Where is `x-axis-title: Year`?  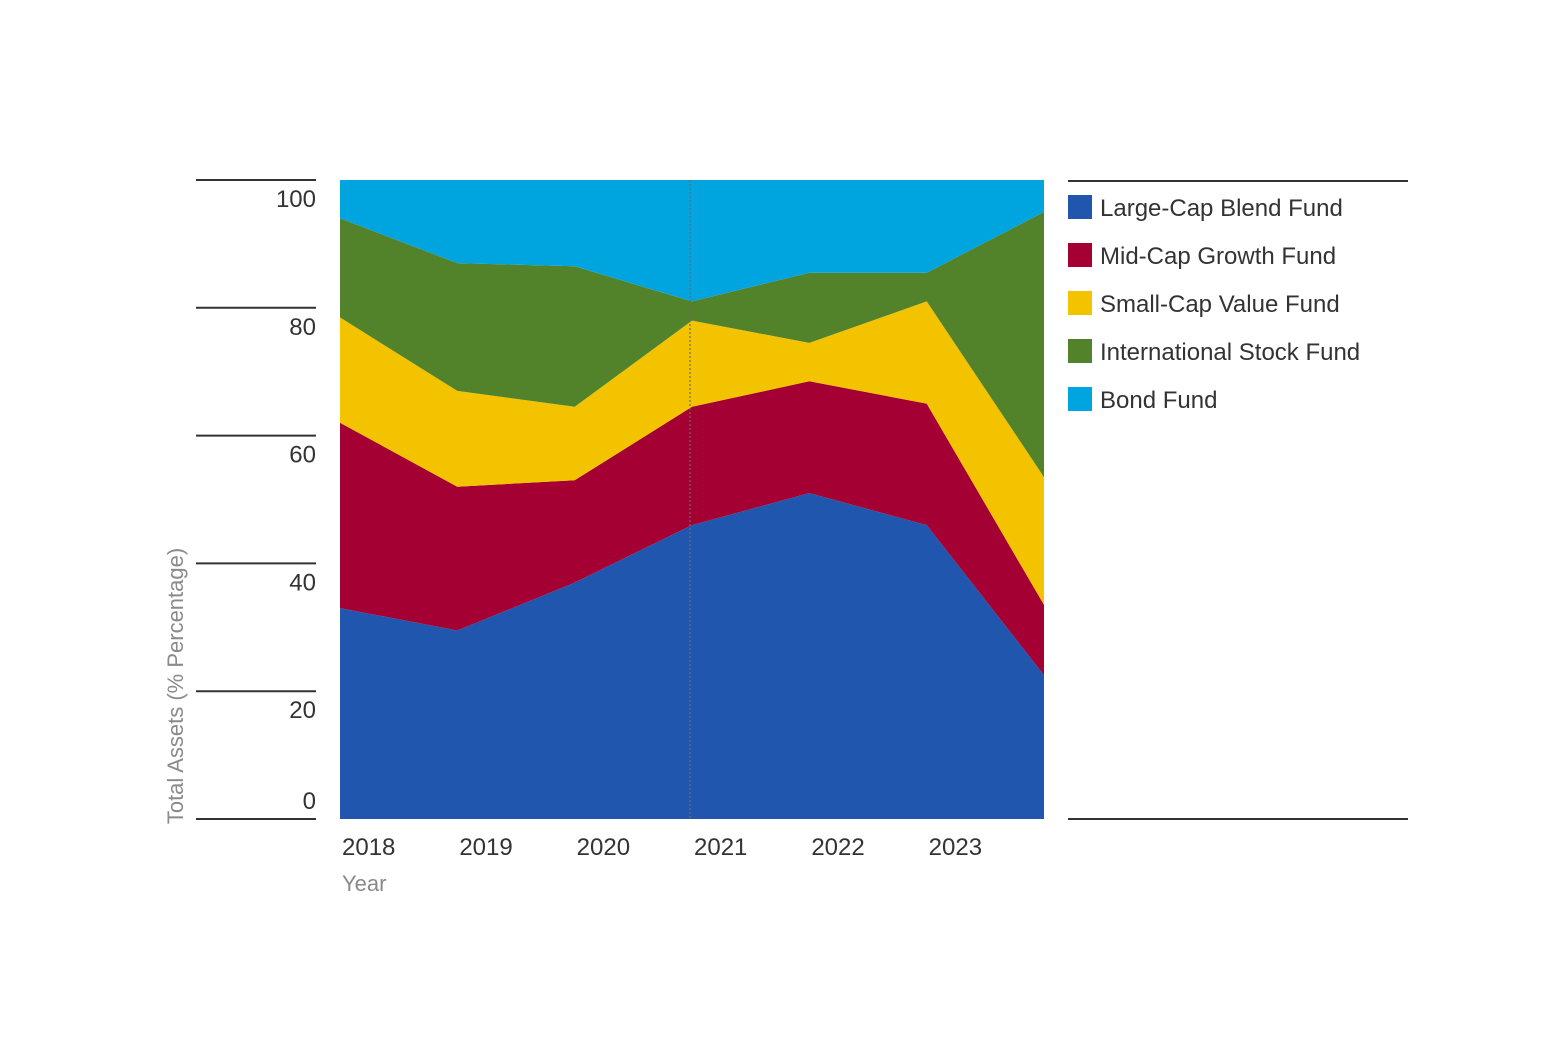
x-axis-title: Year is located at coordinates (364, 883).